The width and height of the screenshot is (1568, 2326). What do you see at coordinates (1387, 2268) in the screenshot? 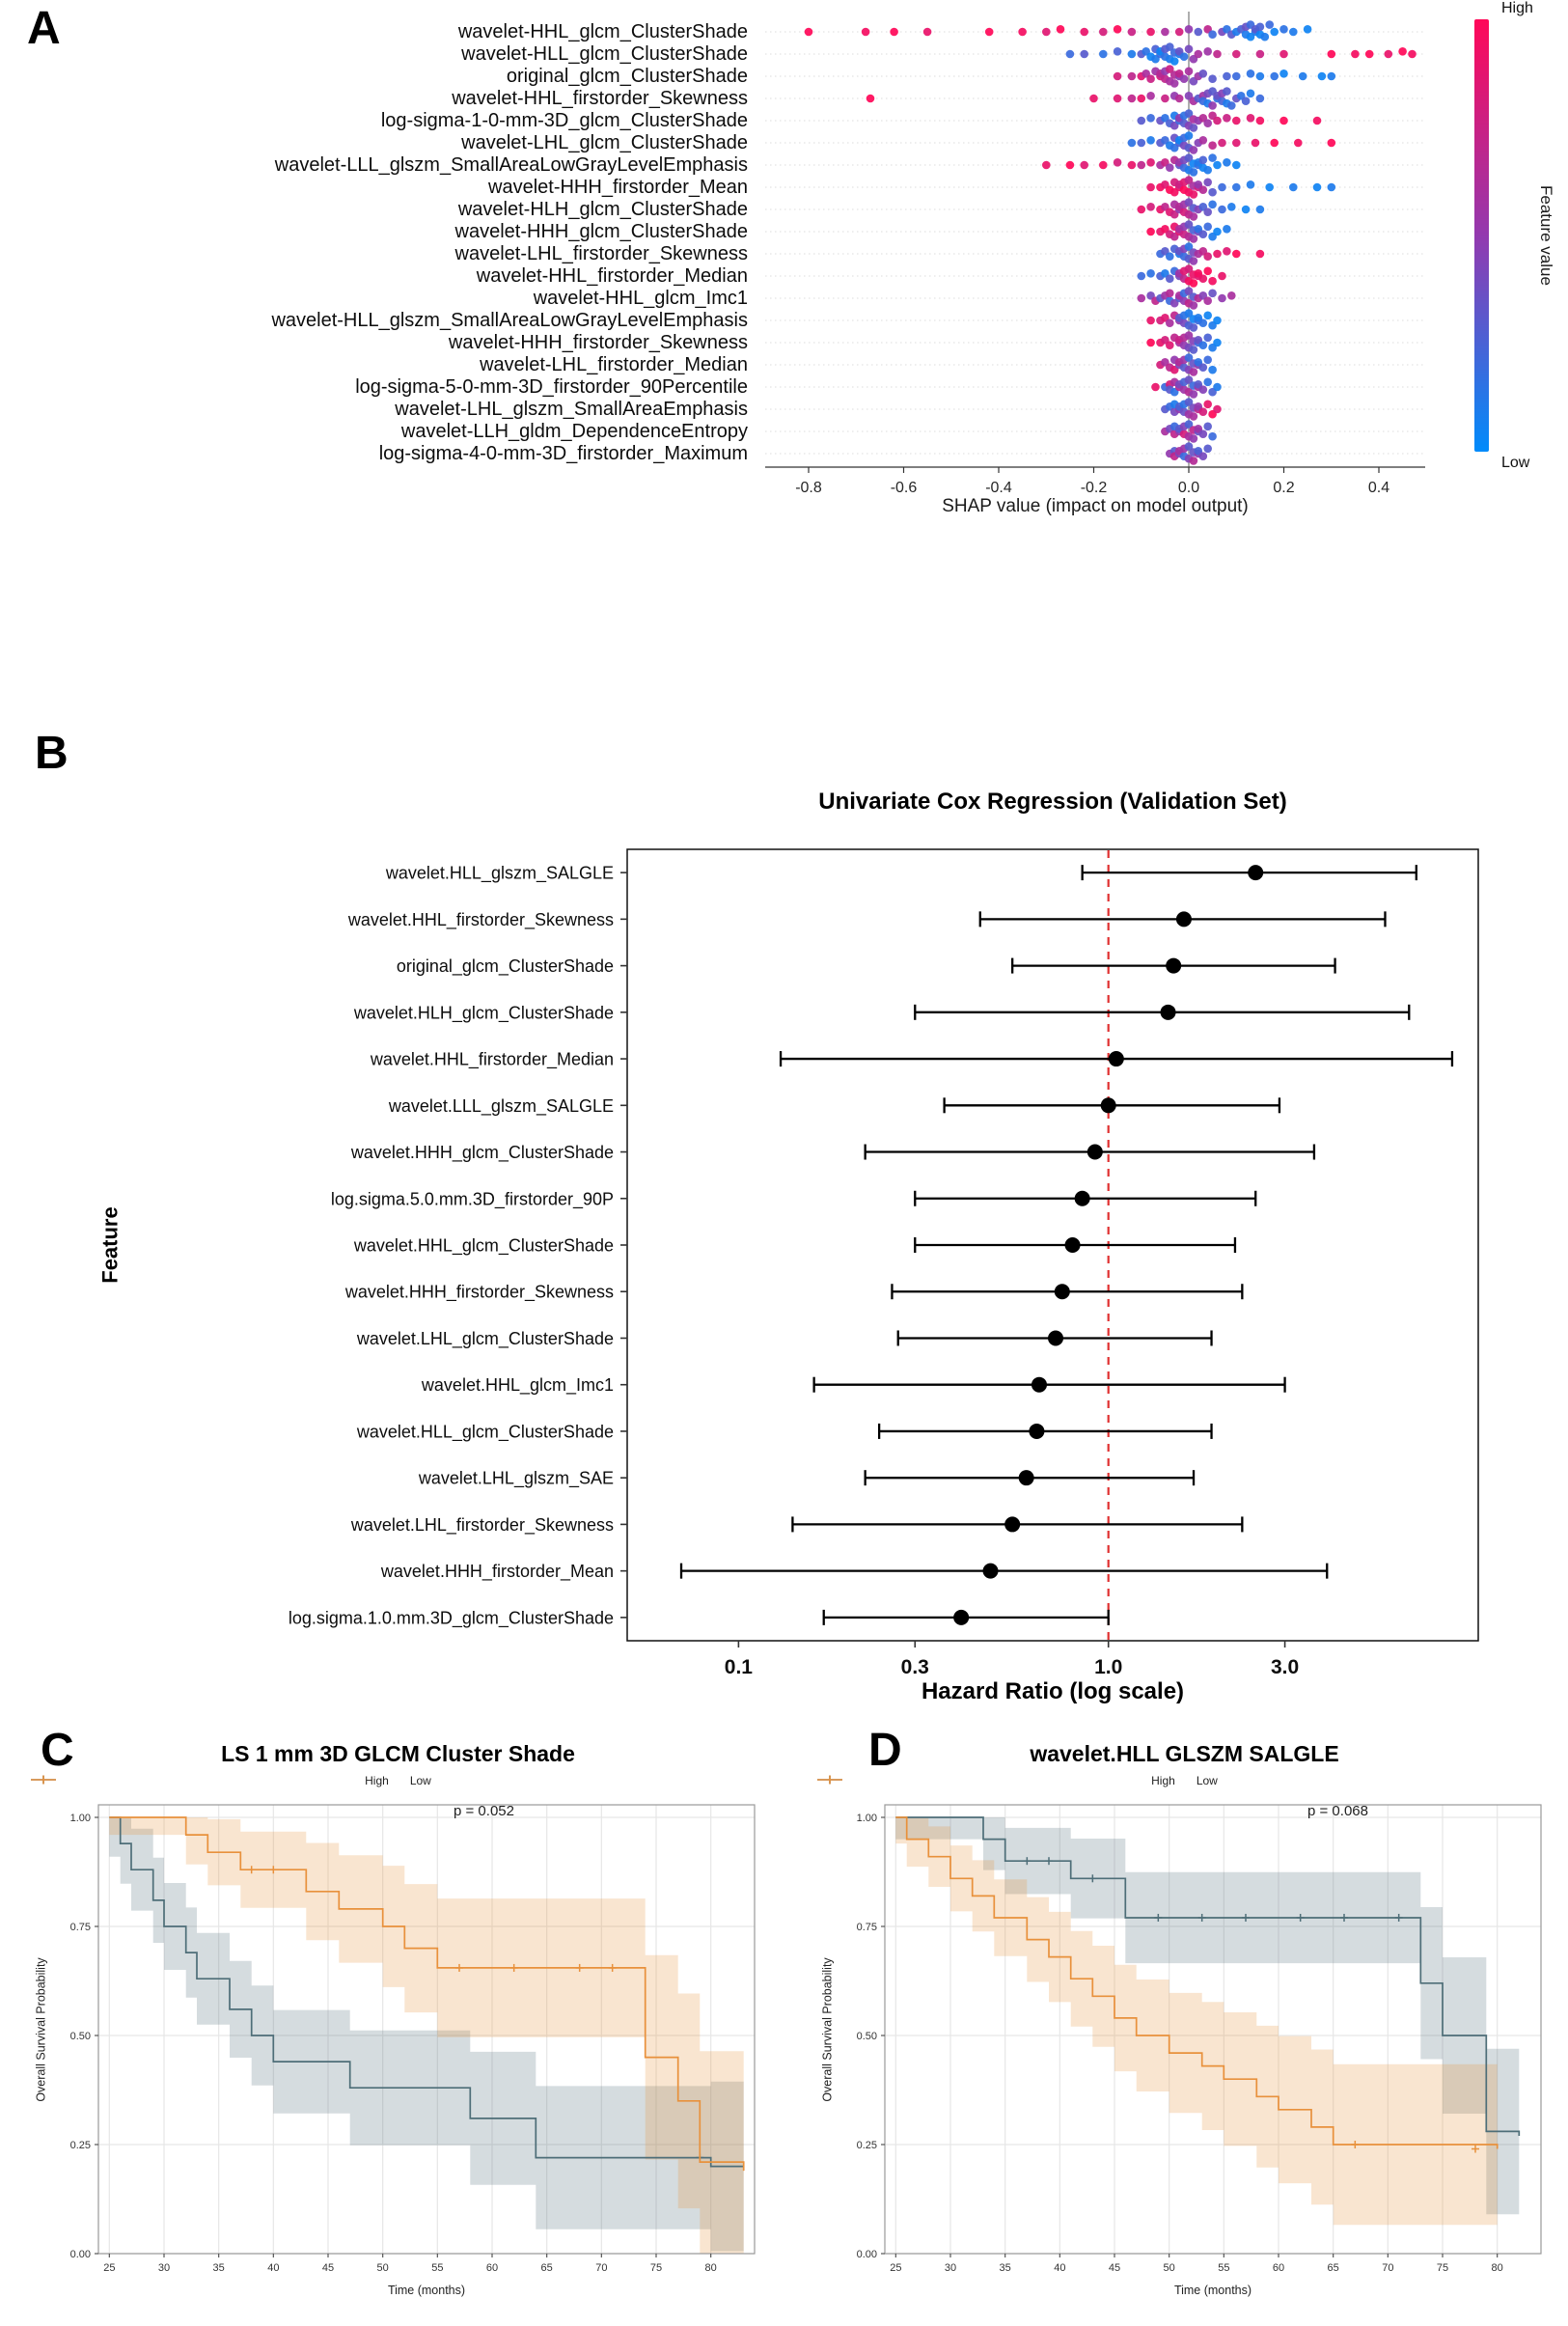
I see `x-tick-label: 70` at bounding box center [1387, 2268].